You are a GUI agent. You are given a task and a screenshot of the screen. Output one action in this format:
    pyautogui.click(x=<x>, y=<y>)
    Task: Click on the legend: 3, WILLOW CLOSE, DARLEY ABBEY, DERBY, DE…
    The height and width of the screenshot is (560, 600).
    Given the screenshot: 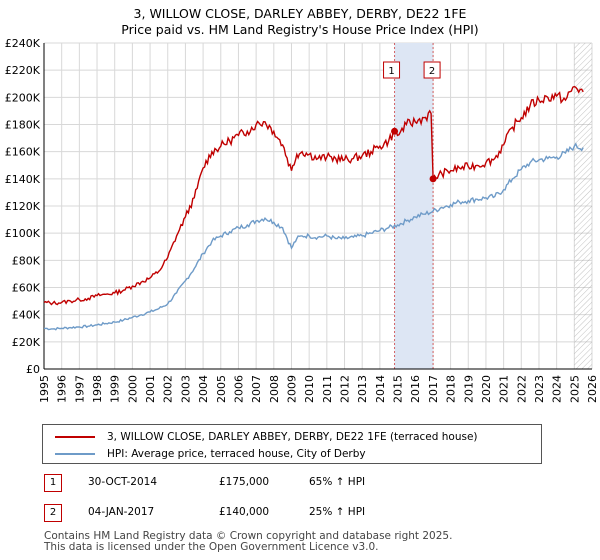 What is the action you would take?
    pyautogui.click(x=292, y=444)
    